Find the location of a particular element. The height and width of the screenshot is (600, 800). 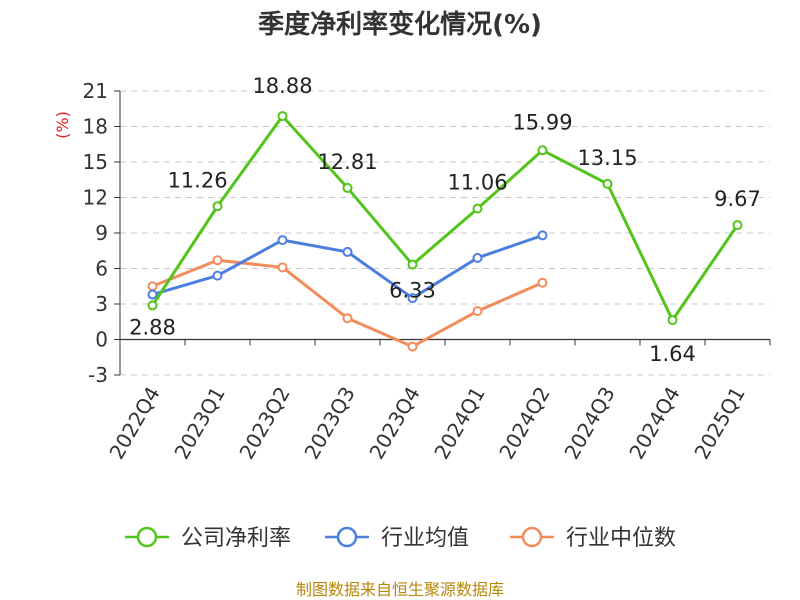

chart-title: 季度净利率变化情况(%) is located at coordinates (400, 24).